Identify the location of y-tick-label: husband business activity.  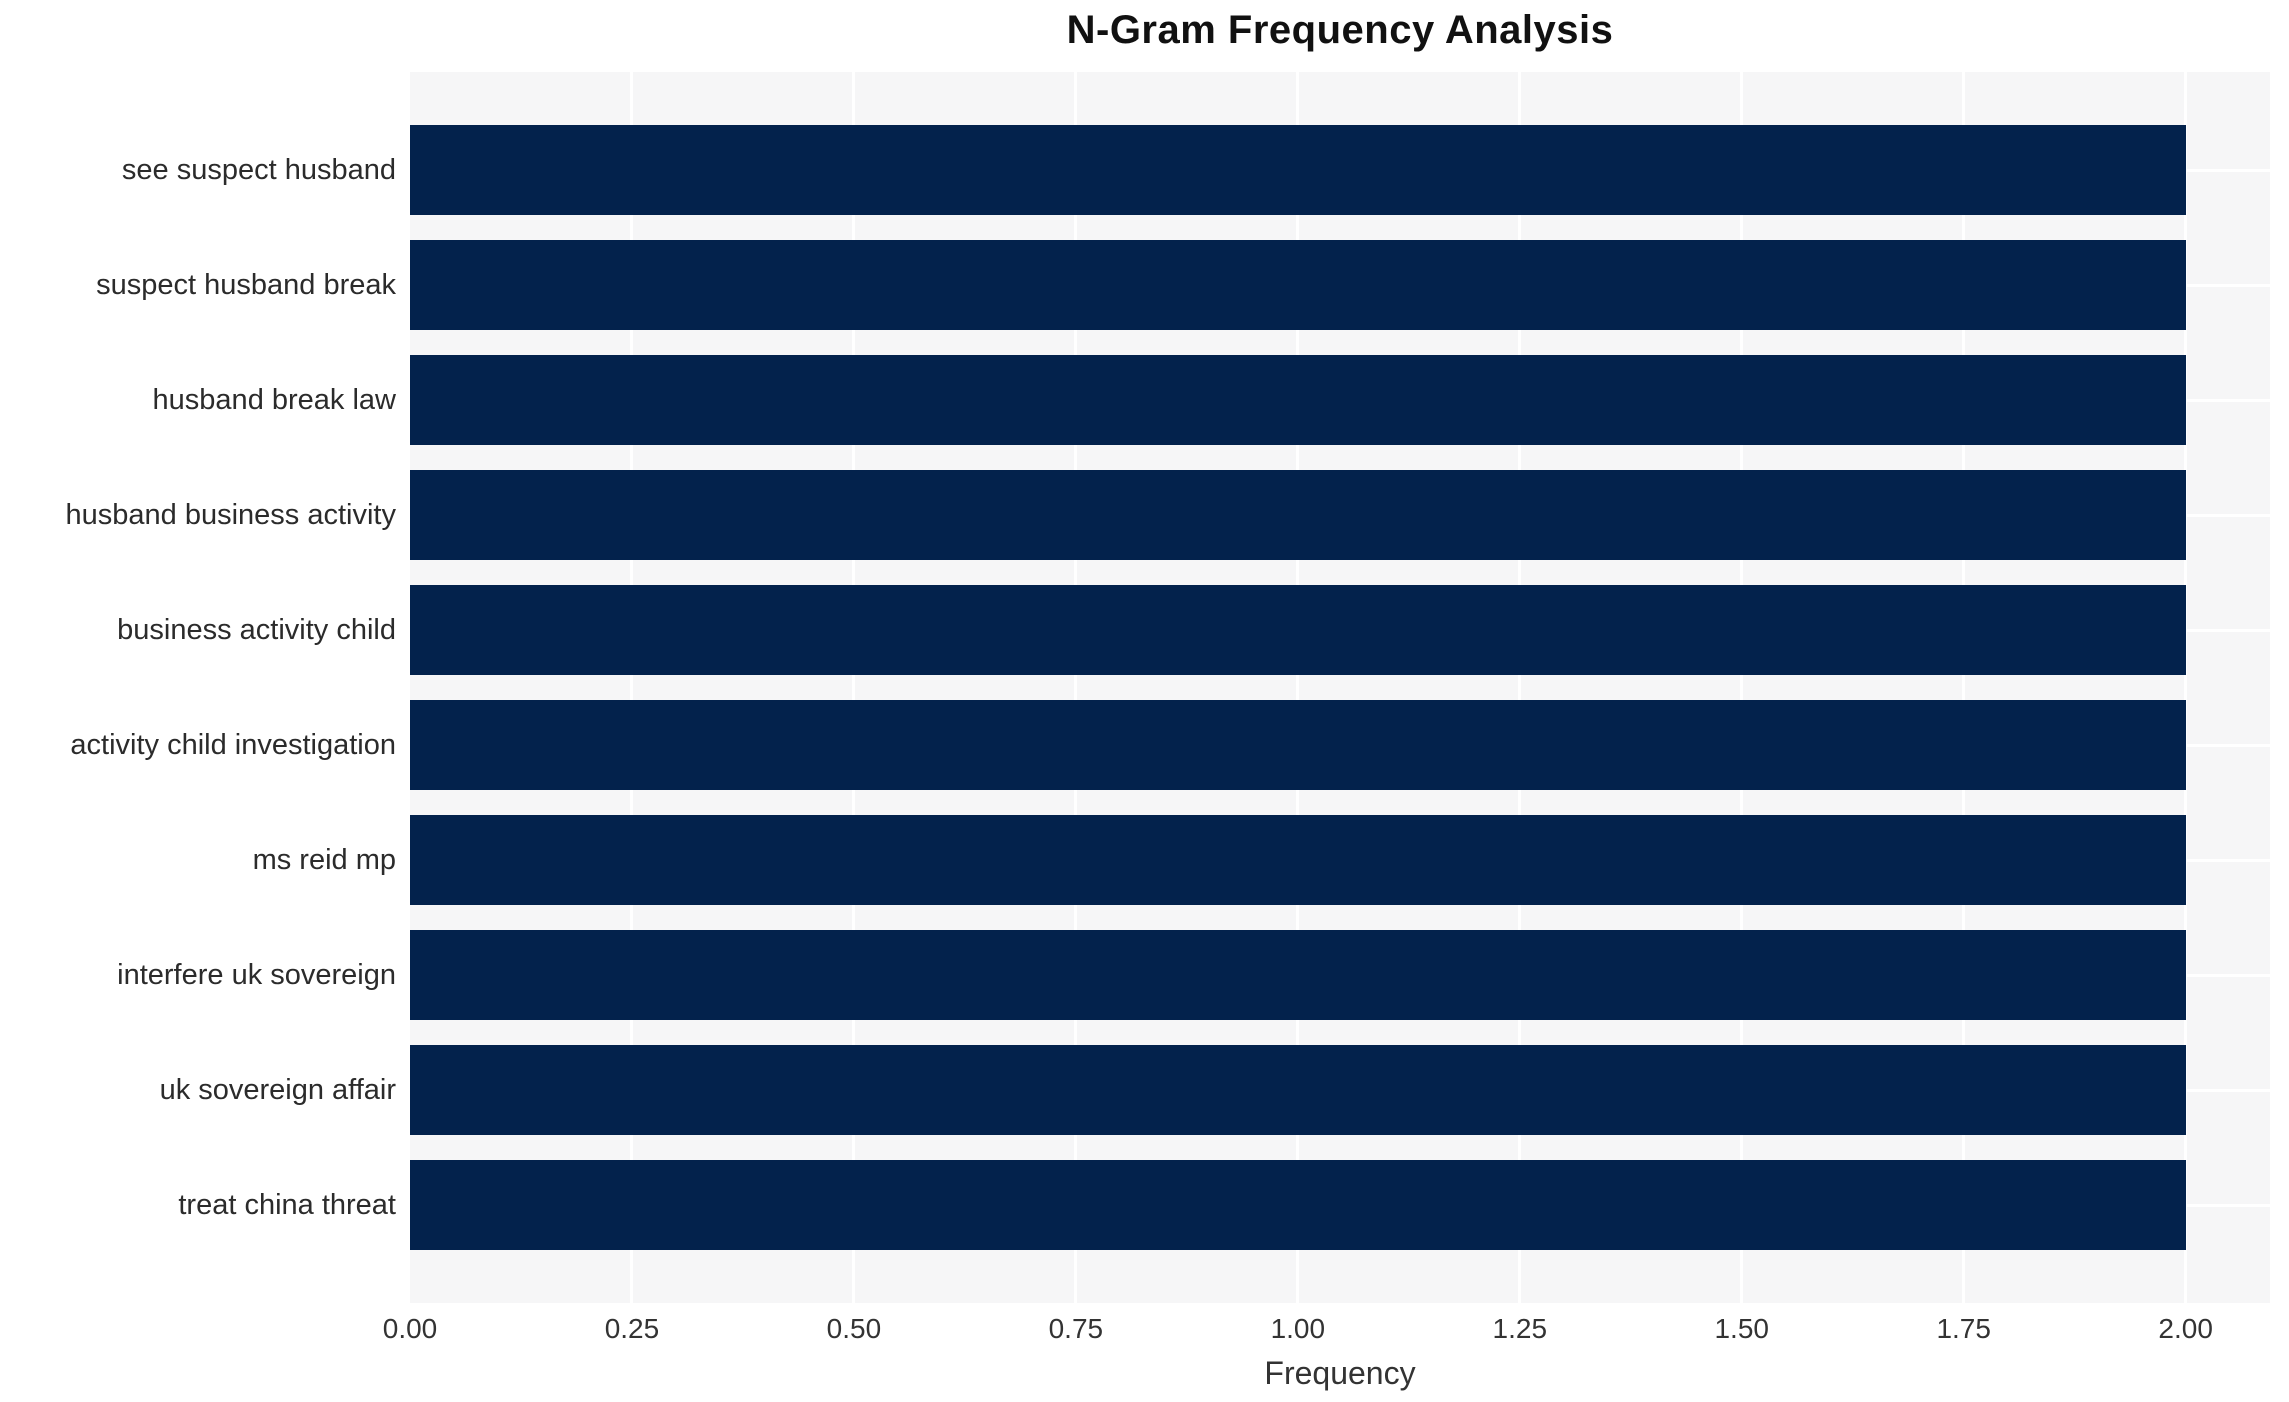
(230, 515).